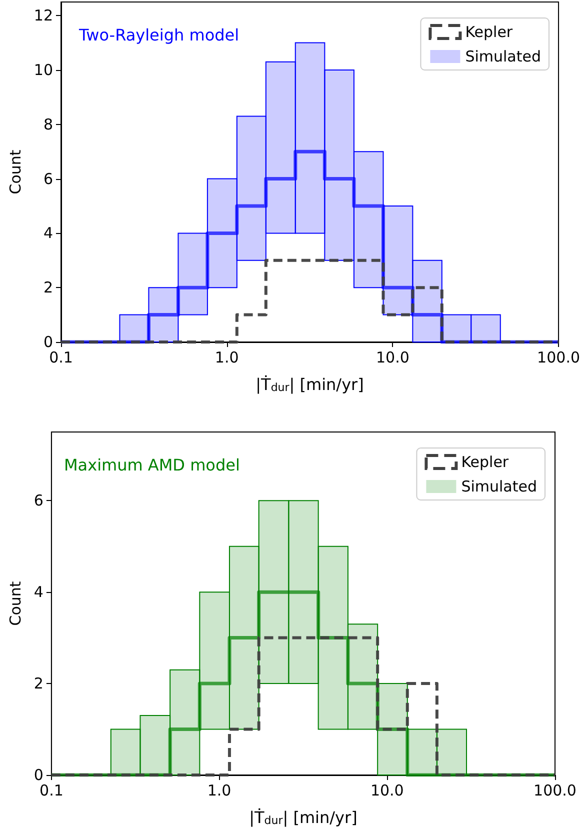  What do you see at coordinates (43, 70) in the screenshot?
I see `y-tick-label: 10` at bounding box center [43, 70].